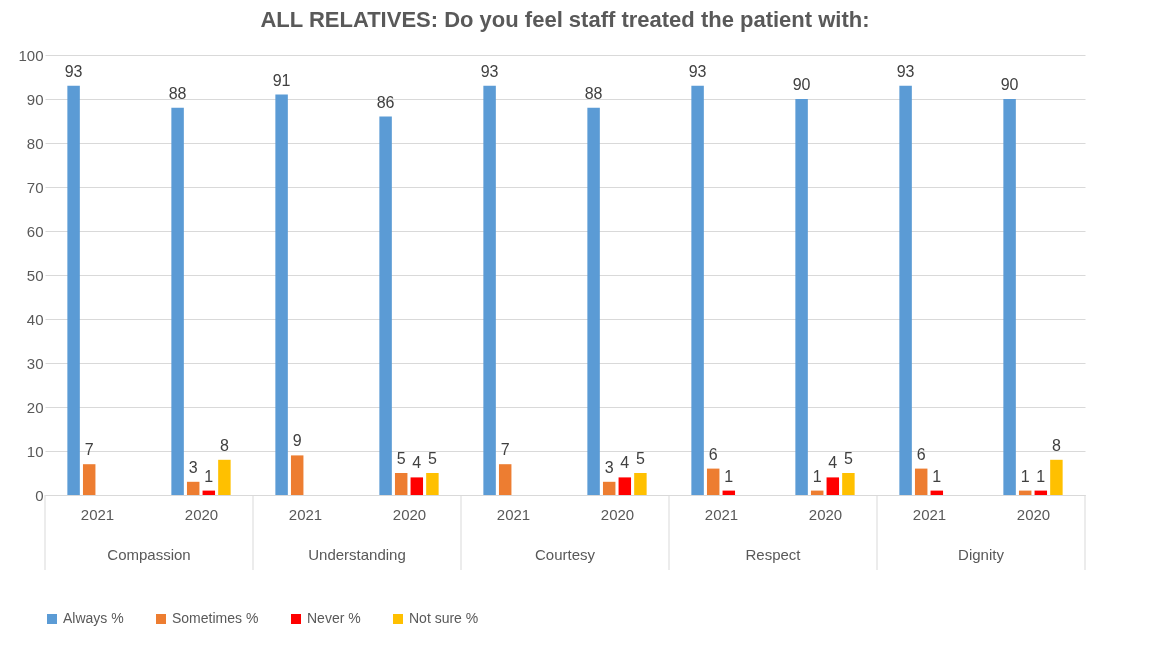 This screenshot has width=1150, height=657. I want to click on y-tick-label: 30, so click(35, 363).